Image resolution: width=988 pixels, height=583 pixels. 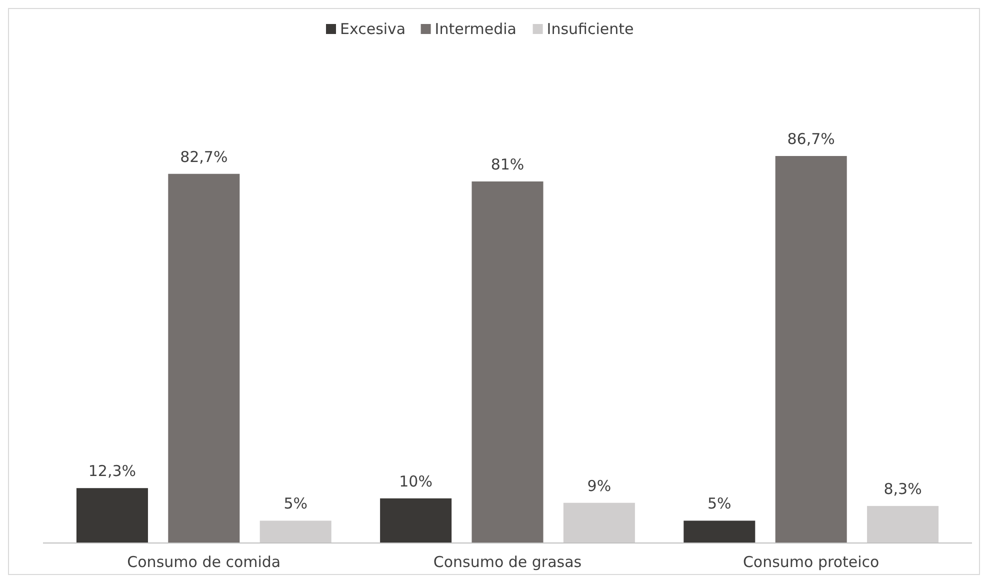 I want to click on data-label: 86,7%, so click(x=811, y=139).